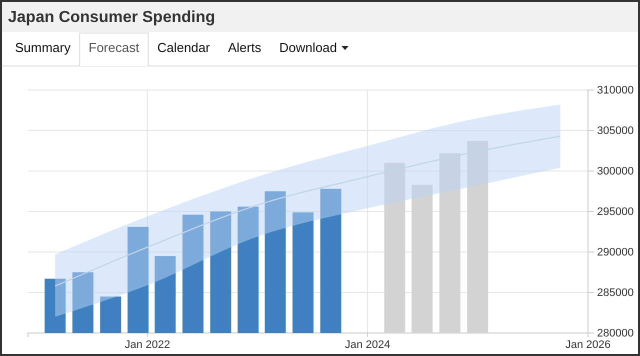  What do you see at coordinates (147, 344) in the screenshot?
I see `x-tick-label: Jan 2022` at bounding box center [147, 344].